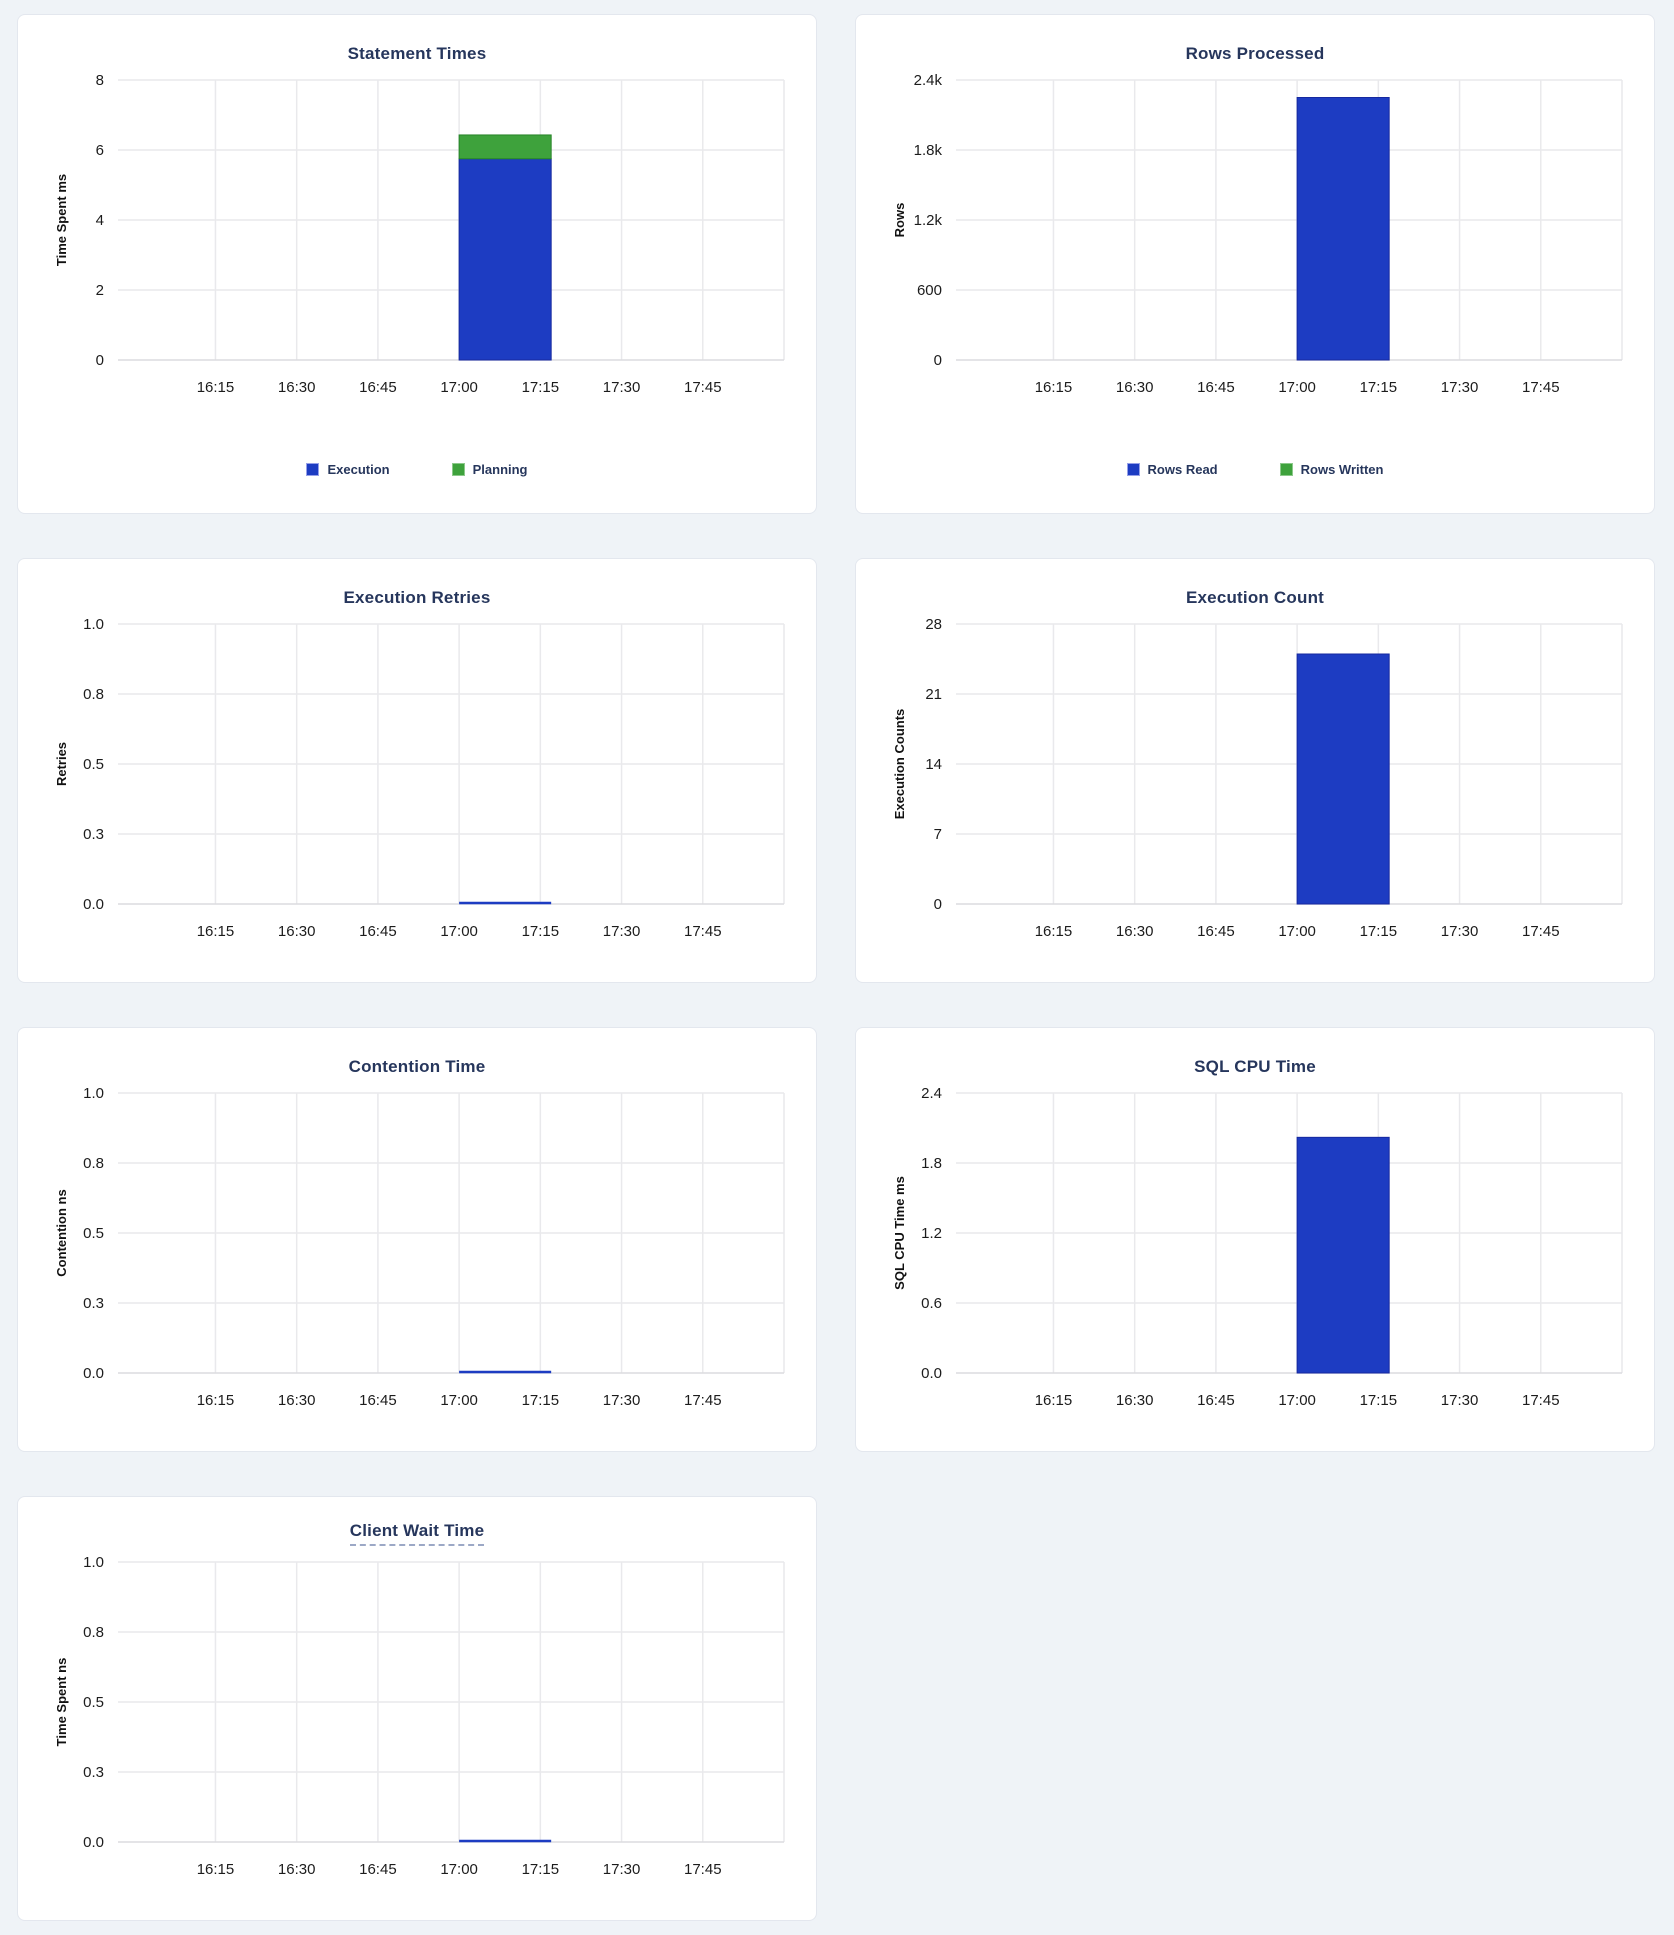  I want to click on legend-item-rows-written: Rows Written, so click(1331, 469).